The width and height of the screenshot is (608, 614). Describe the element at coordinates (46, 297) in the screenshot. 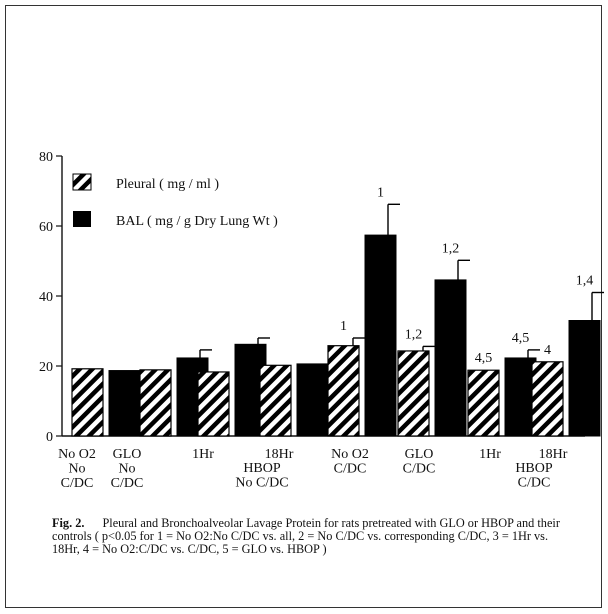

I see `y-tick-label: 40` at that location.